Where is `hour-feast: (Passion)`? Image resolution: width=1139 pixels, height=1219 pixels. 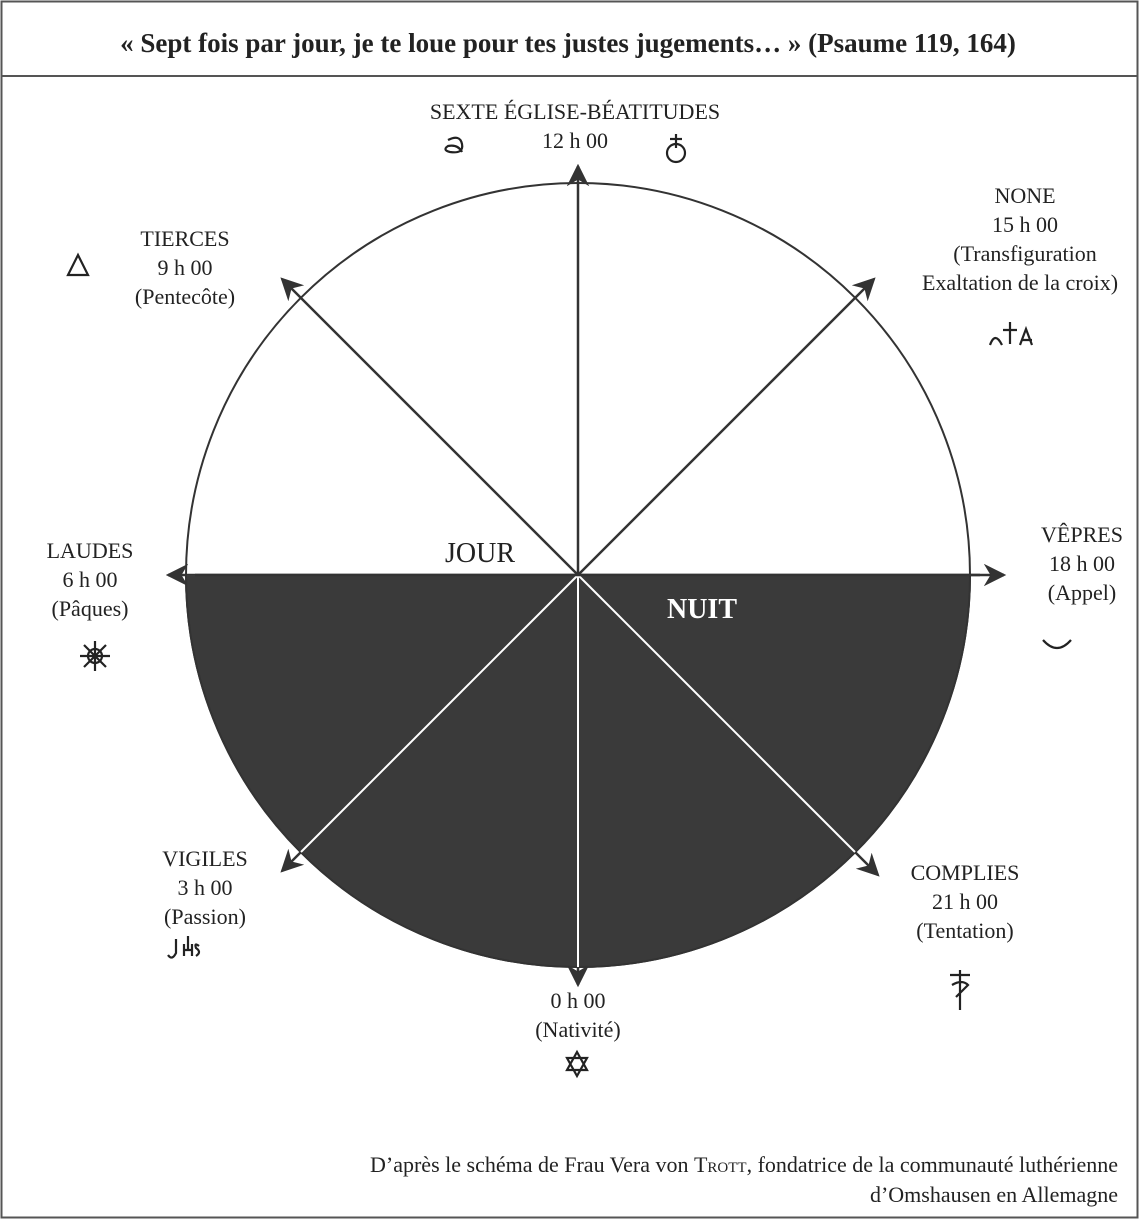
hour-feast: (Passion) is located at coordinates (205, 916).